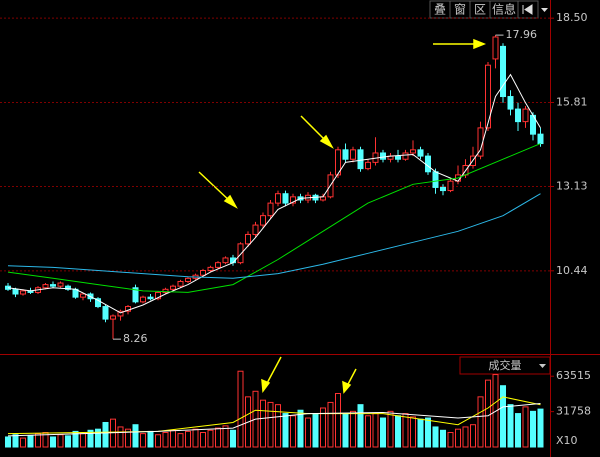 The image size is (600, 457). I want to click on annotation-label: 17.96, so click(522, 34).